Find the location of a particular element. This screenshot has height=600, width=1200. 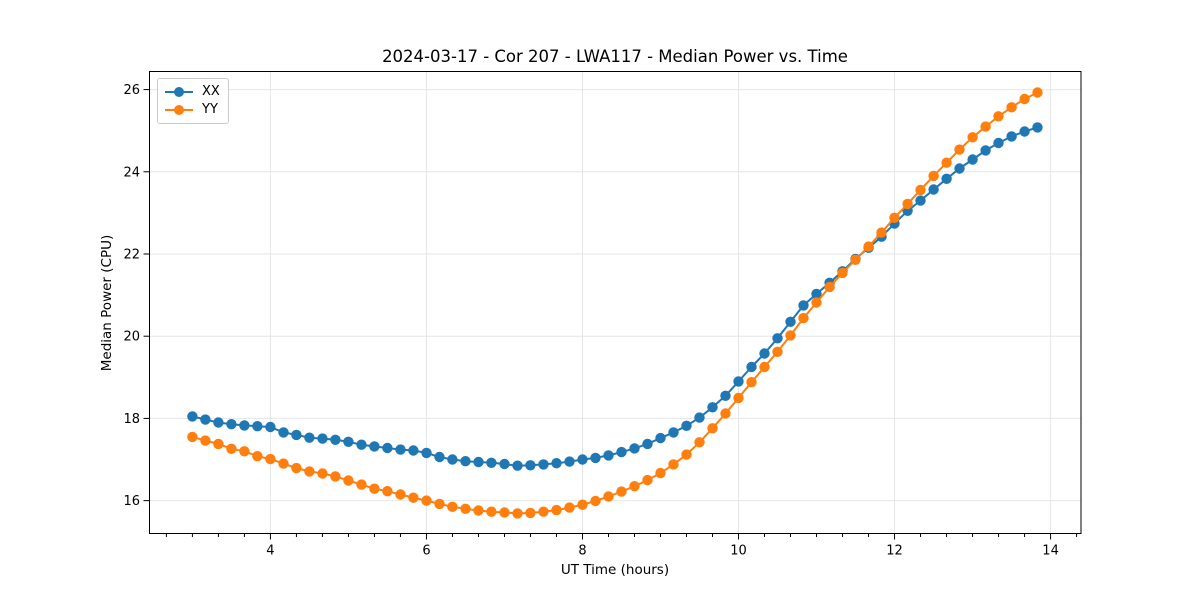

x-tick-label: 4 is located at coordinates (270, 551).